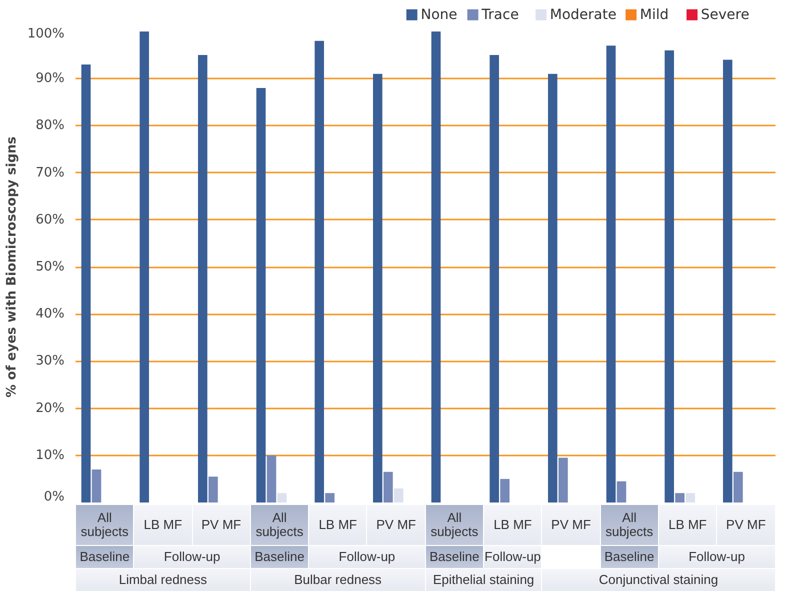 The image size is (790, 616). What do you see at coordinates (337, 580) in the screenshot?
I see `text: Bulbar redness` at bounding box center [337, 580].